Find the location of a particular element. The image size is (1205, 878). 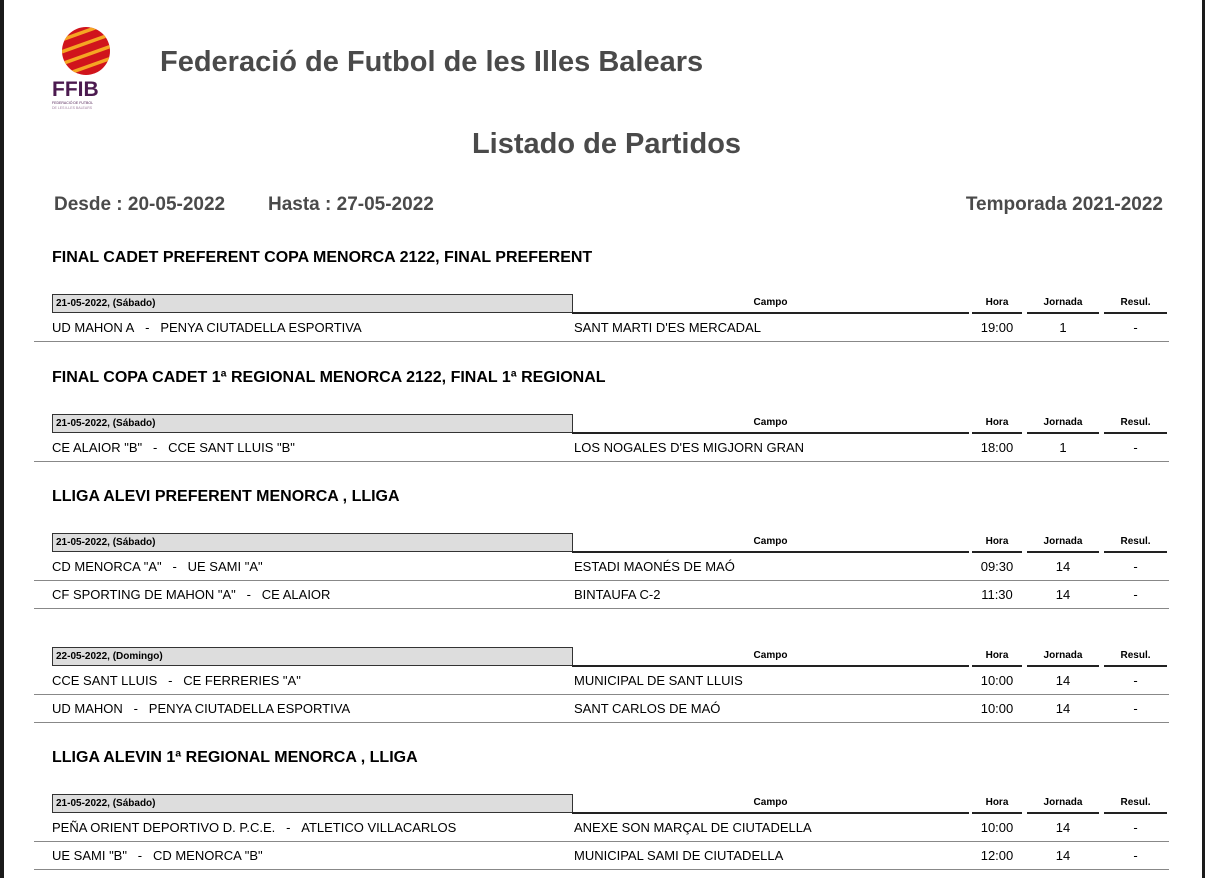

campo: MUNICIPAL SAMI DE CIUTADELLA is located at coordinates (679, 855).